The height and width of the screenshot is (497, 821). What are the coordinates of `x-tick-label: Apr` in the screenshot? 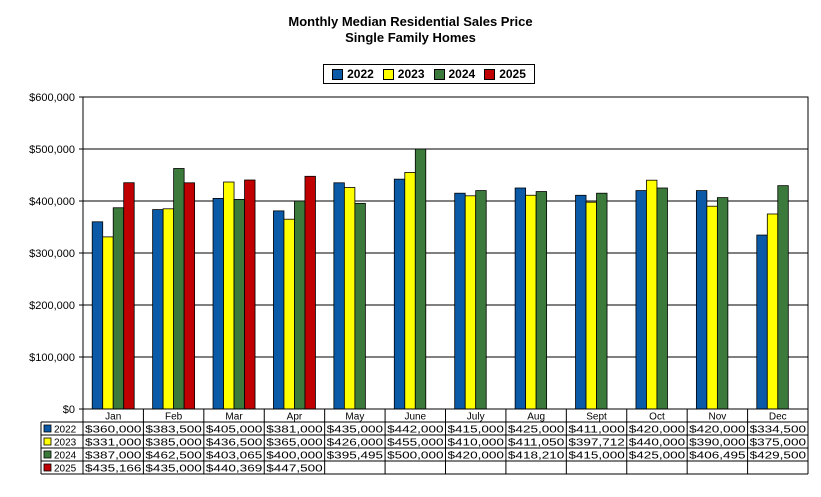 It's located at (295, 417).